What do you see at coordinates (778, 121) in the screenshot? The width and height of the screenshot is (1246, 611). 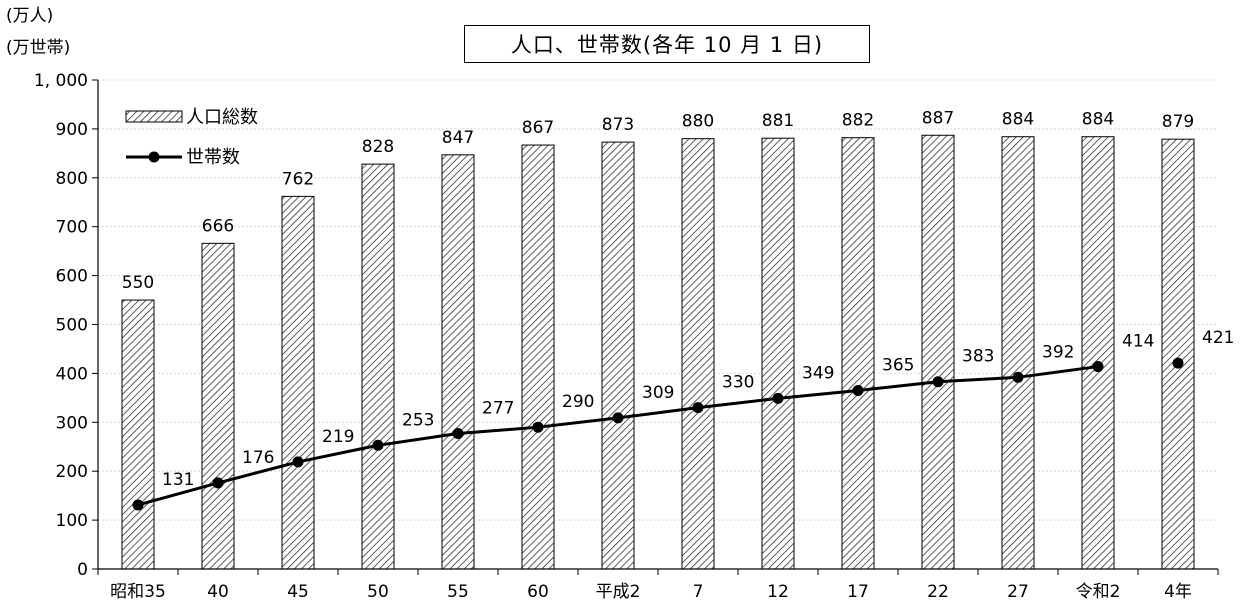 I see `bar-data-label: 881` at bounding box center [778, 121].